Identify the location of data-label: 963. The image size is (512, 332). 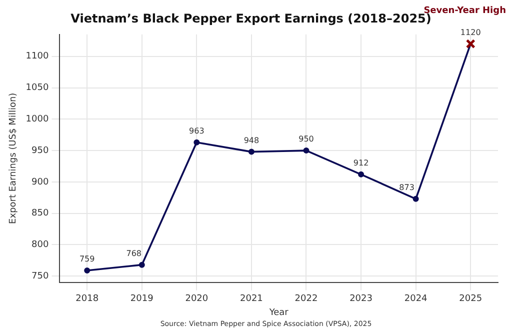
(196, 131).